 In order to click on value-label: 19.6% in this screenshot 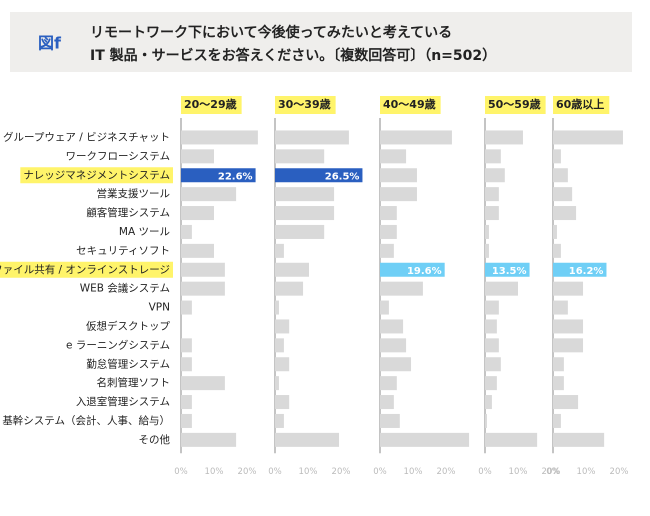, I will do `click(424, 271)`.